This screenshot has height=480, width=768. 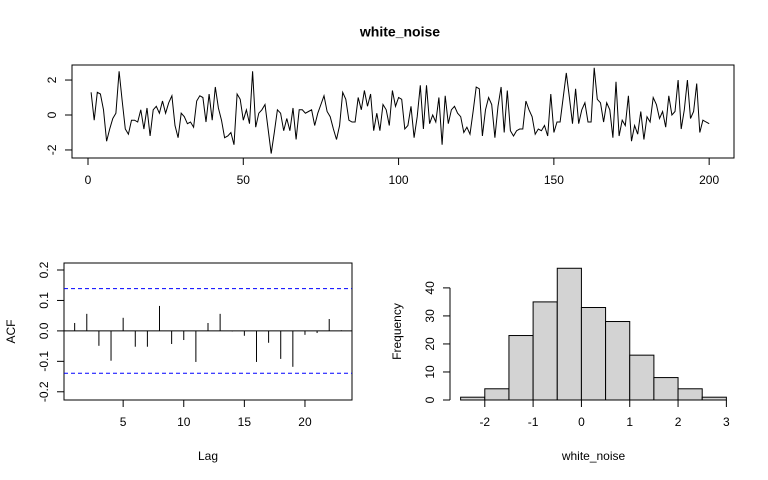 What do you see at coordinates (44, 300) in the screenshot?
I see `y-tick-label: 0.1` at bounding box center [44, 300].